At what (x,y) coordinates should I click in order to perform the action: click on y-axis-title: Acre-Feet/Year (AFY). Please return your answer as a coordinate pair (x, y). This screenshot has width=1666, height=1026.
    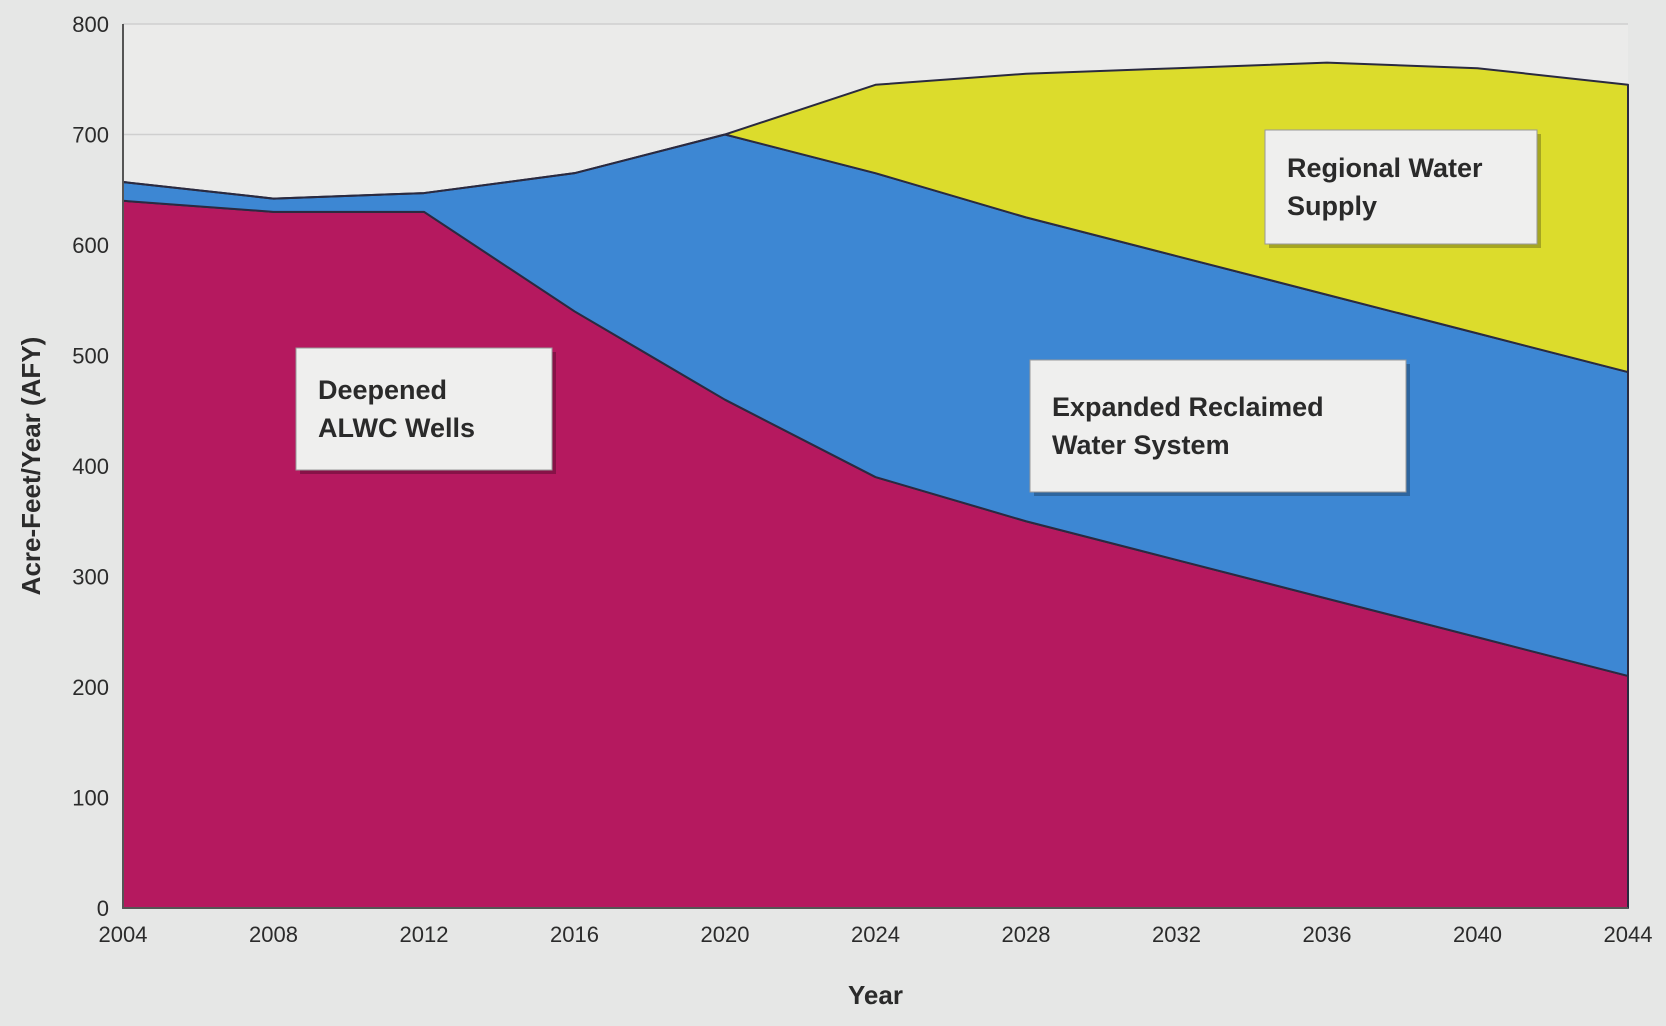
    Looking at the image, I should click on (31, 466).